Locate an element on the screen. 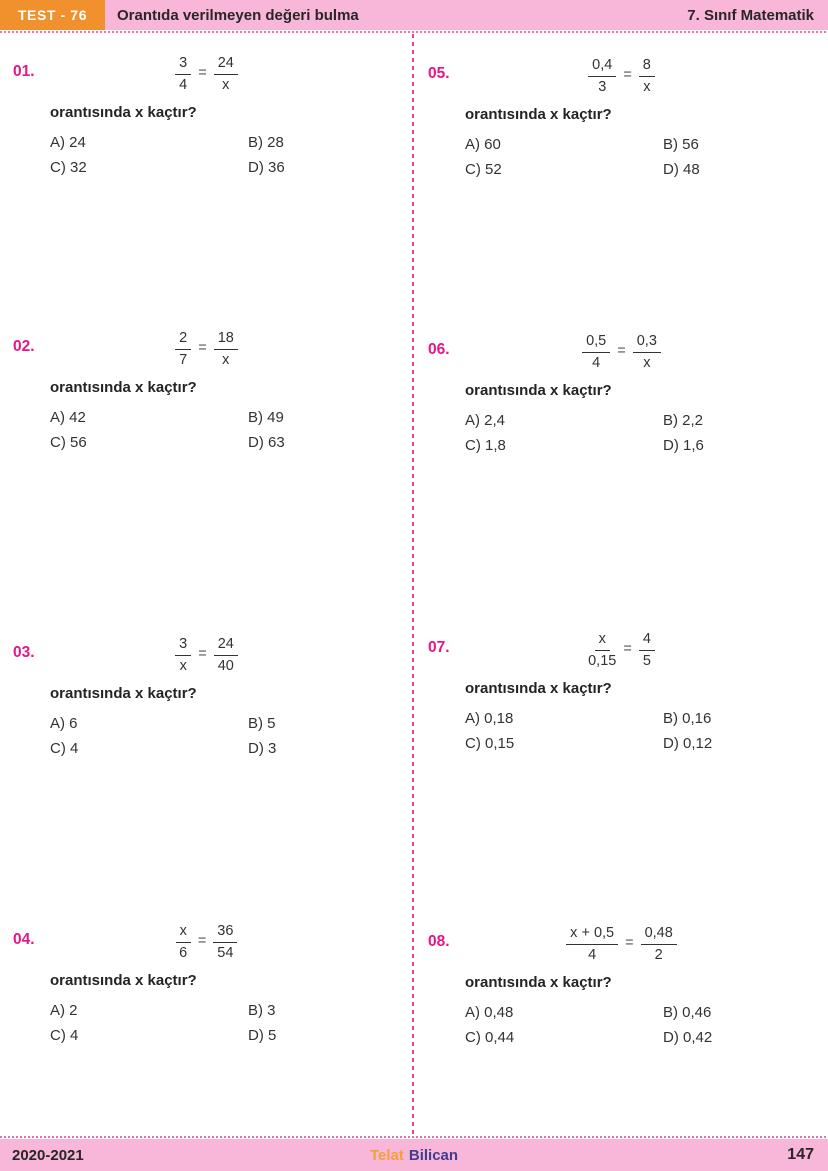  fraction-left: 0,4 3 is located at coordinates (602, 76).